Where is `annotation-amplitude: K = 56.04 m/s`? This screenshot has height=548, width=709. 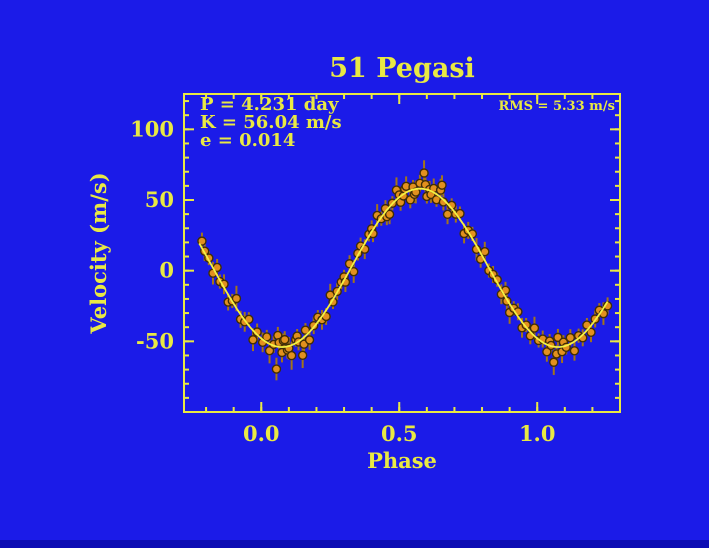
annotation-amplitude: K = 56.04 m/s is located at coordinates (271, 122).